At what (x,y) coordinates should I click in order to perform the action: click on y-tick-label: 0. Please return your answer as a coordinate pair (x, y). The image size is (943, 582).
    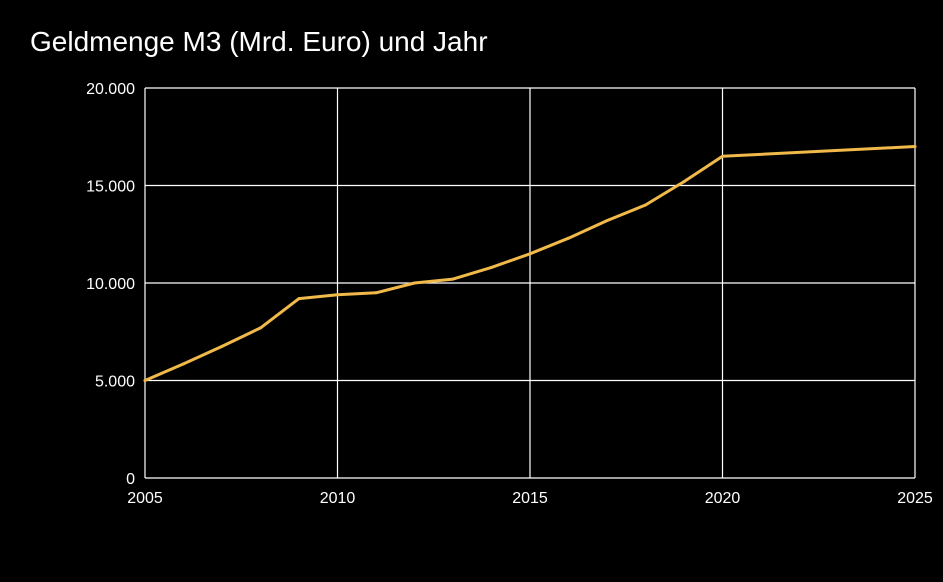
    Looking at the image, I should click on (130, 479).